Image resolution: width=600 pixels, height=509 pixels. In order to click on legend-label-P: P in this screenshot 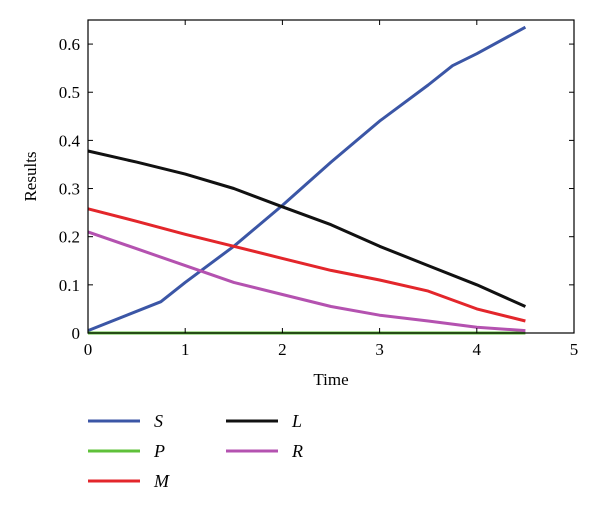, I will do `click(159, 451)`.